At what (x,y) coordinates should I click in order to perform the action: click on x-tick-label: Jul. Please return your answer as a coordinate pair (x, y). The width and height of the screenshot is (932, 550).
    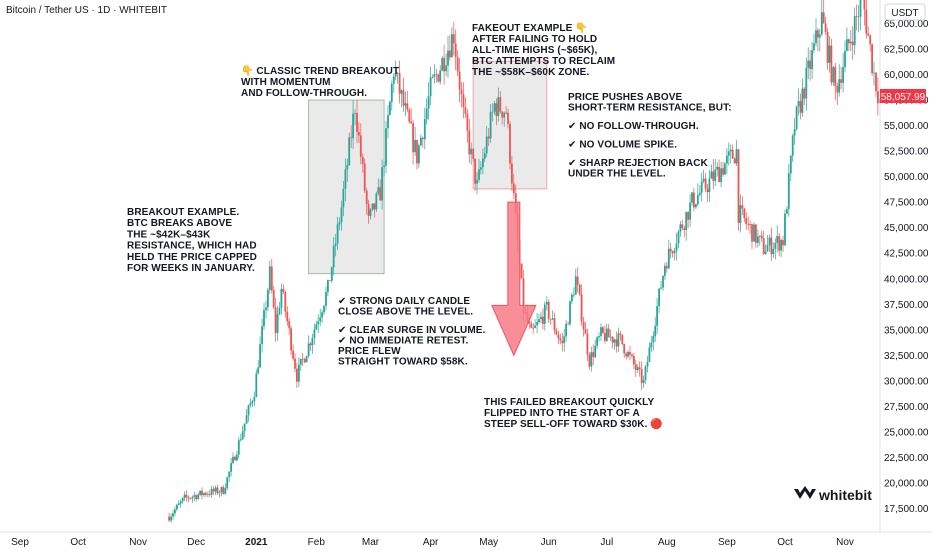
    Looking at the image, I should click on (606, 542).